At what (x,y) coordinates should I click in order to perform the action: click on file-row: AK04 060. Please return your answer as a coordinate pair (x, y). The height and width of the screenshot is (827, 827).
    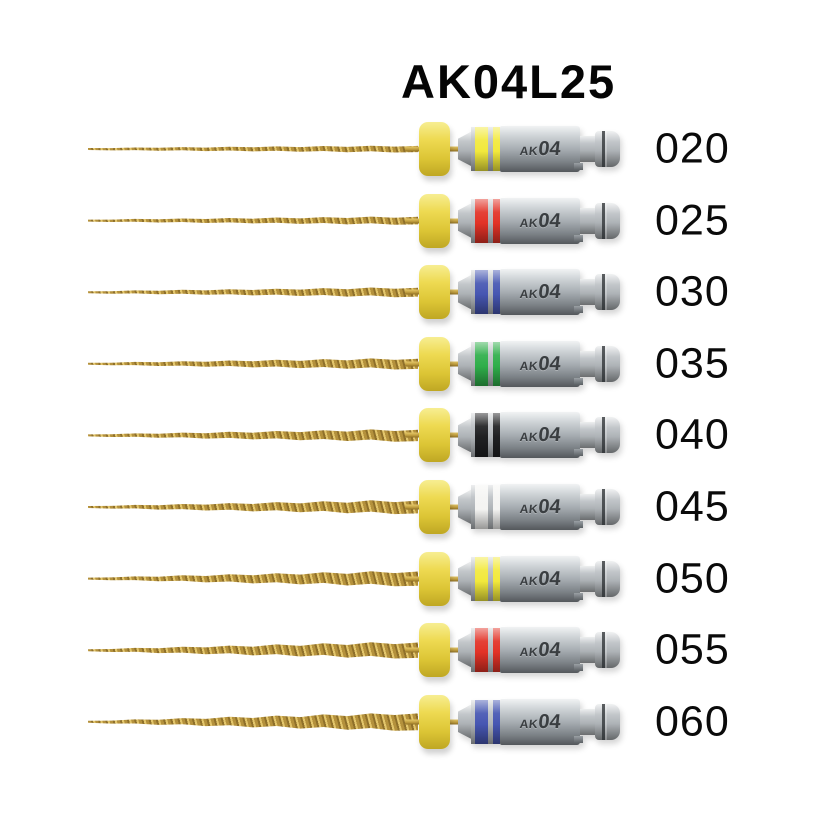
    Looking at the image, I should click on (413, 722).